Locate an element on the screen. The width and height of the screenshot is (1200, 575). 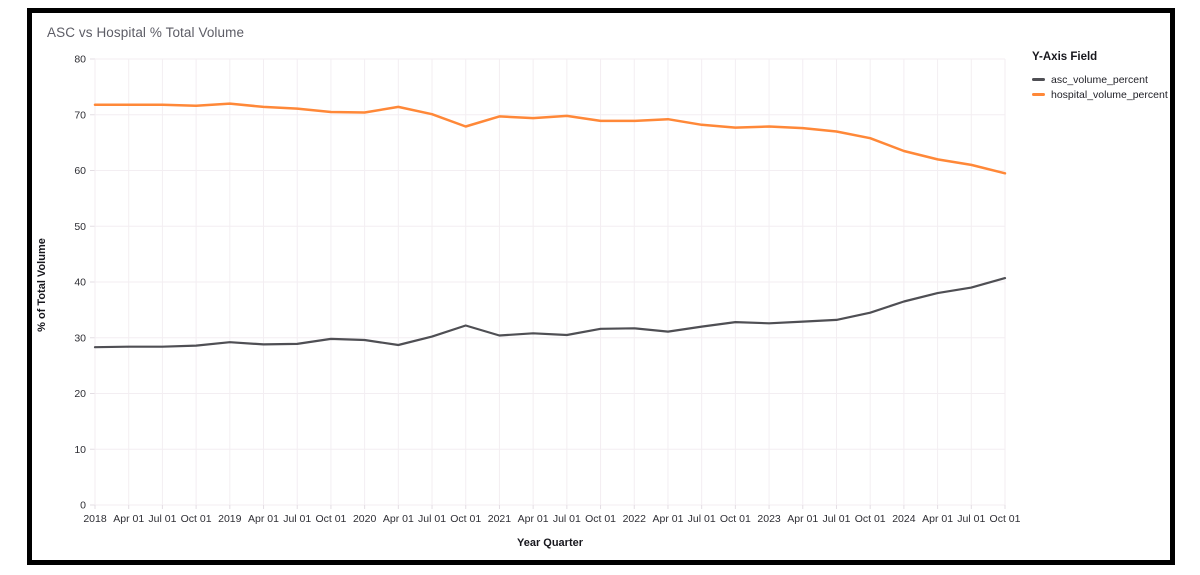
legend-item-label: hospital_volume_percent is located at coordinates (1109, 94).